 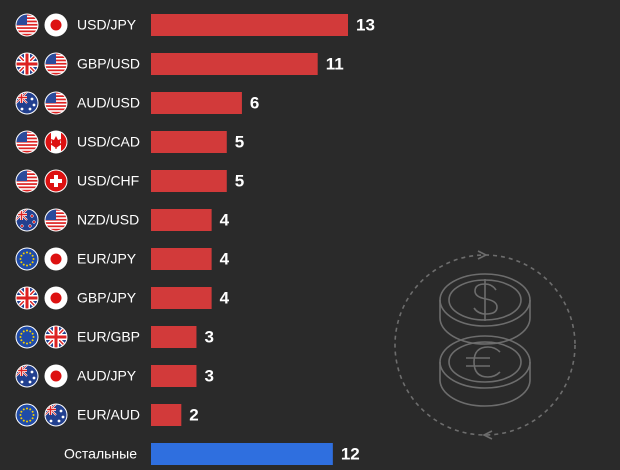 I want to click on category-label: AUD/USD, so click(x=108, y=103).